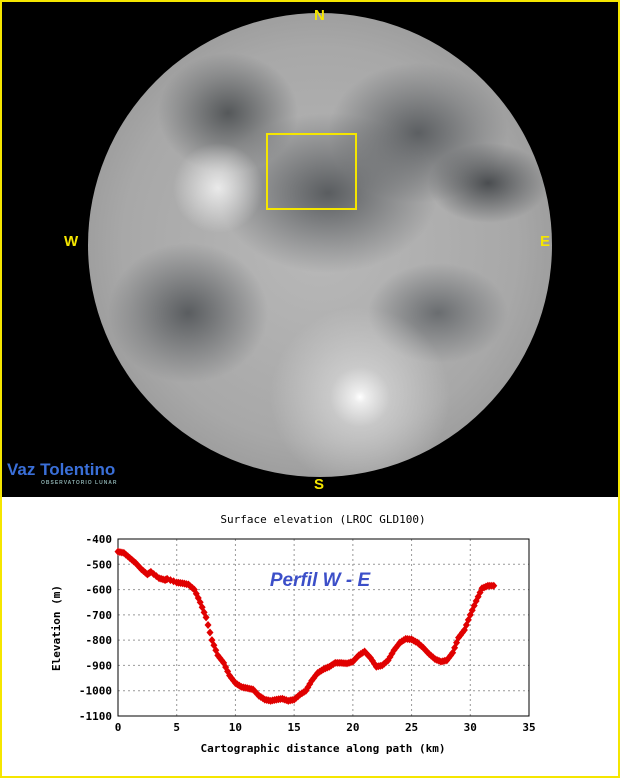 The image size is (620, 778). What do you see at coordinates (99, 564) in the screenshot?
I see `y-tick-label: -500` at bounding box center [99, 564].